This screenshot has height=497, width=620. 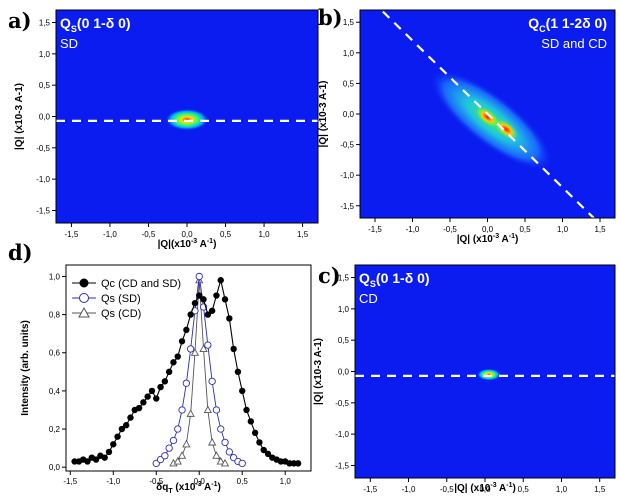 I want to click on y-tick-label: 0,4, so click(x=55, y=391).